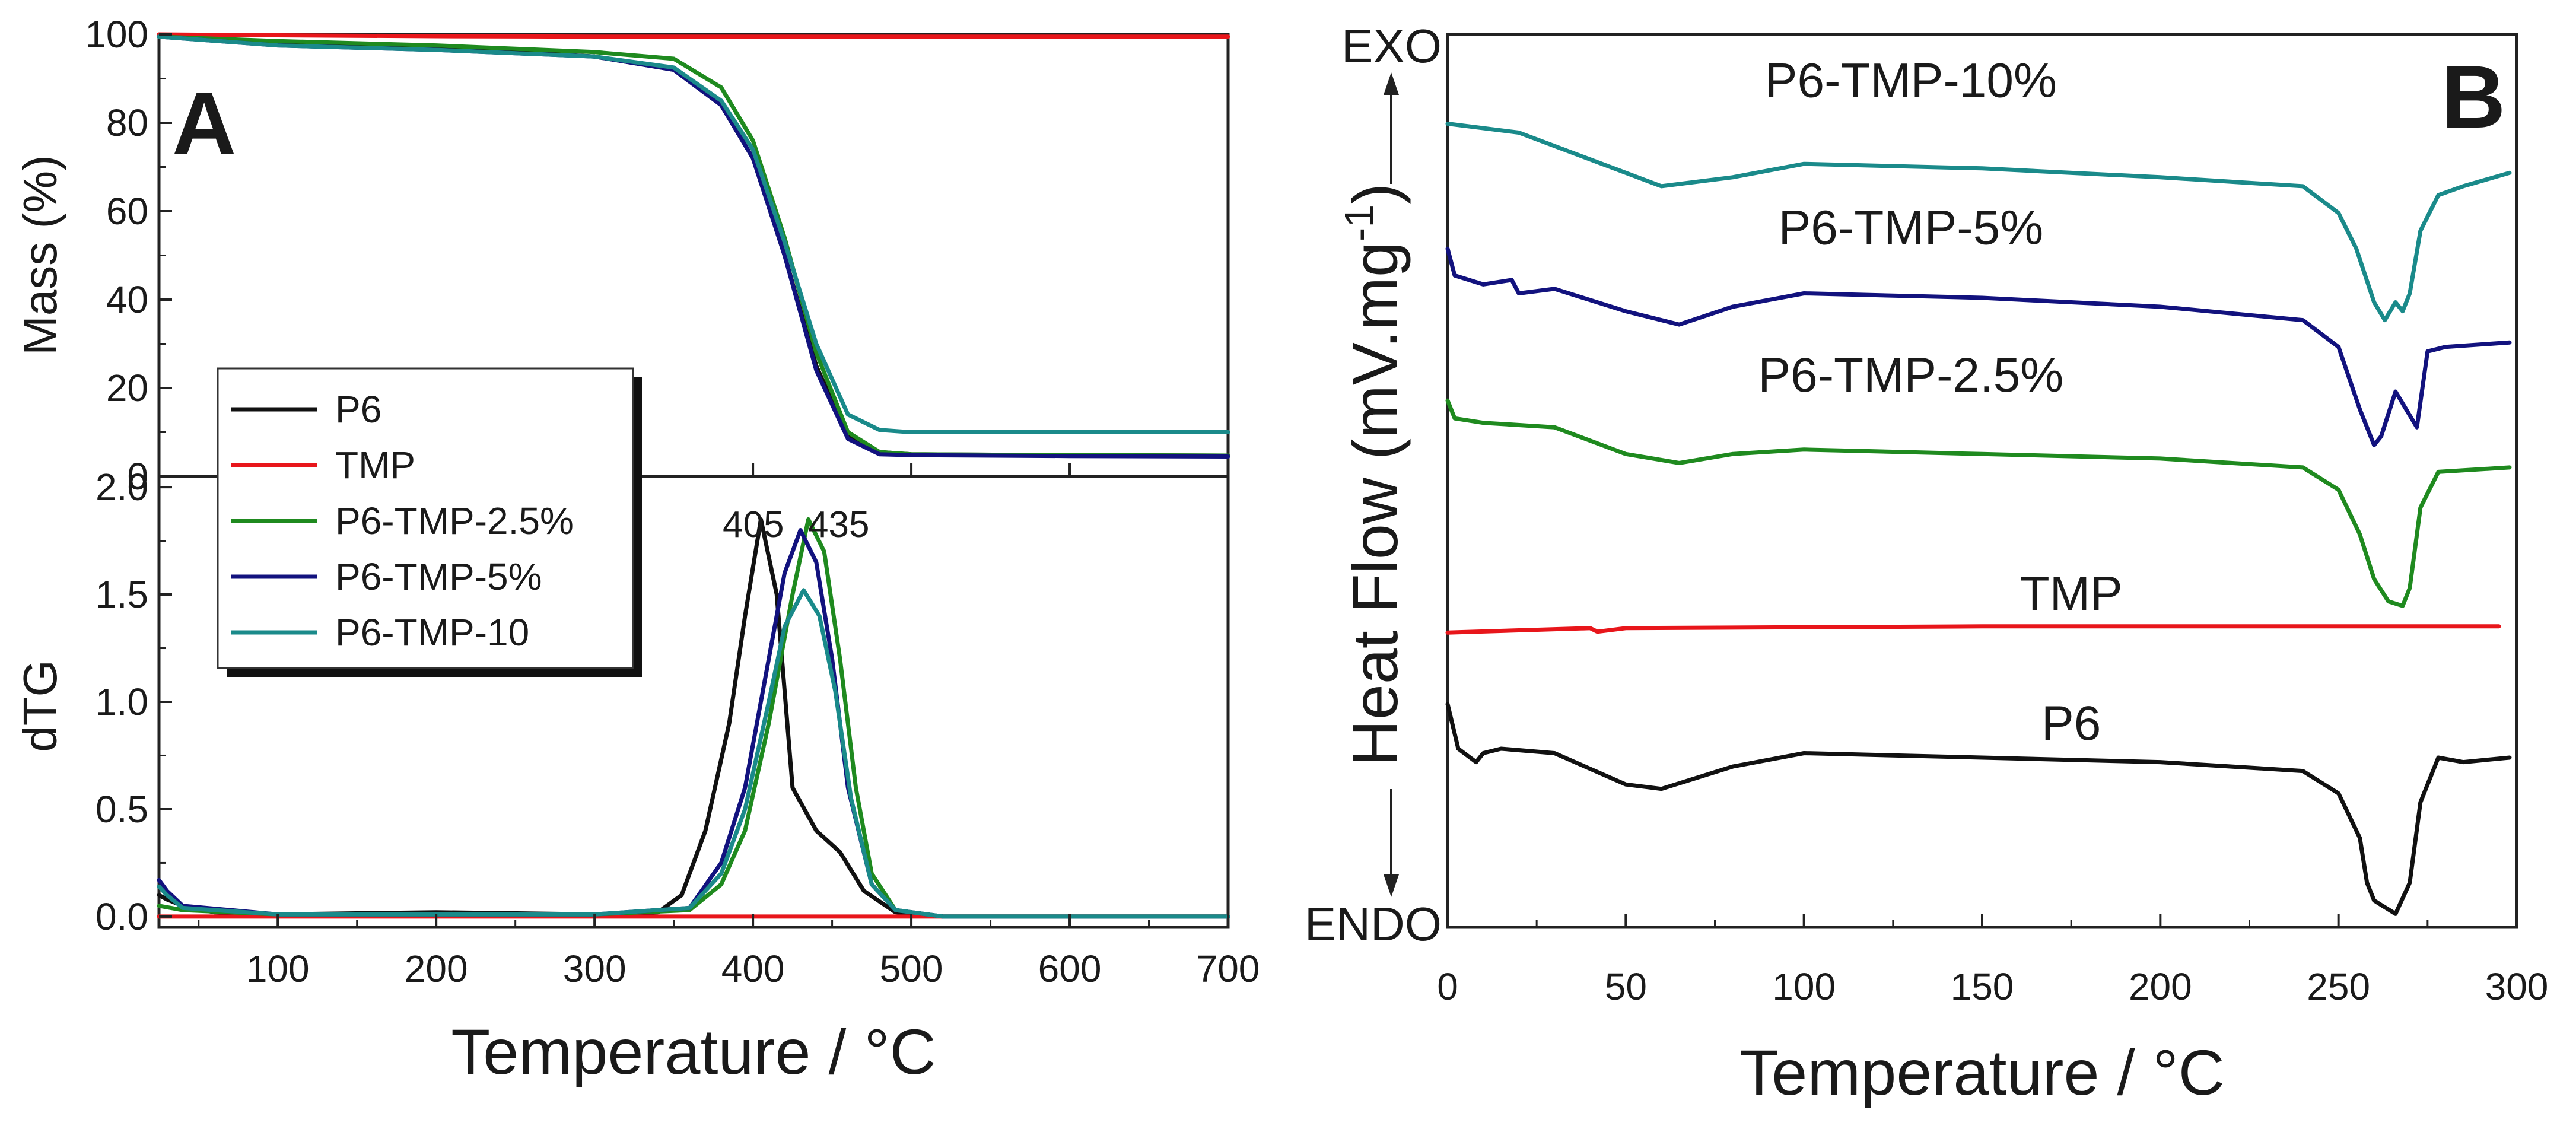 The height and width of the screenshot is (1129, 2576). What do you see at coordinates (1911, 80) in the screenshot?
I see `dsc-curve-label-p6-tmp-10: P6-TMP-10%` at bounding box center [1911, 80].